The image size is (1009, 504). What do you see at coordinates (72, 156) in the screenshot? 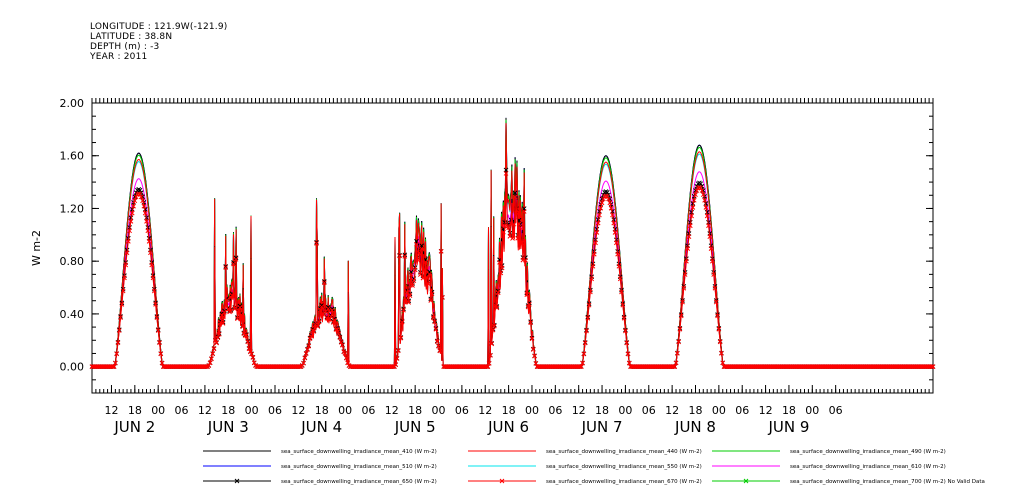
I see `y-tick-label: 1.60` at bounding box center [72, 156].